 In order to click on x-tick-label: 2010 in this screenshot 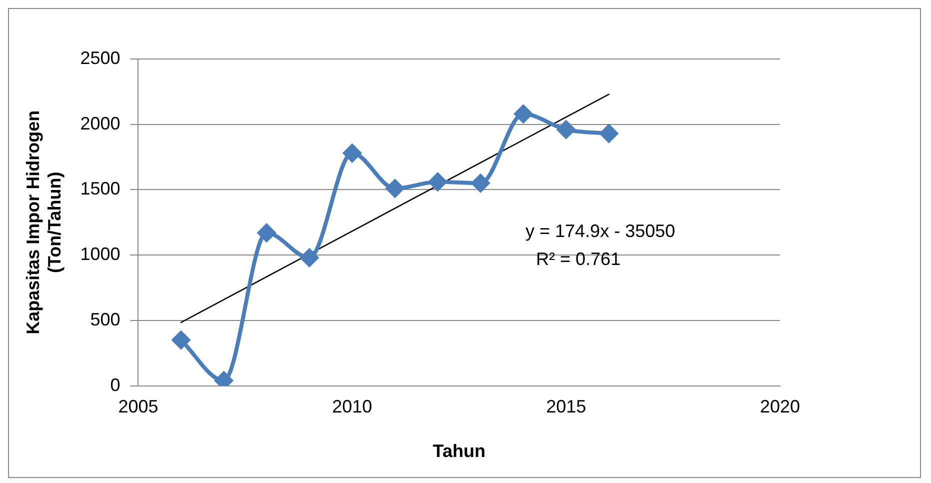, I will do `click(352, 406)`.